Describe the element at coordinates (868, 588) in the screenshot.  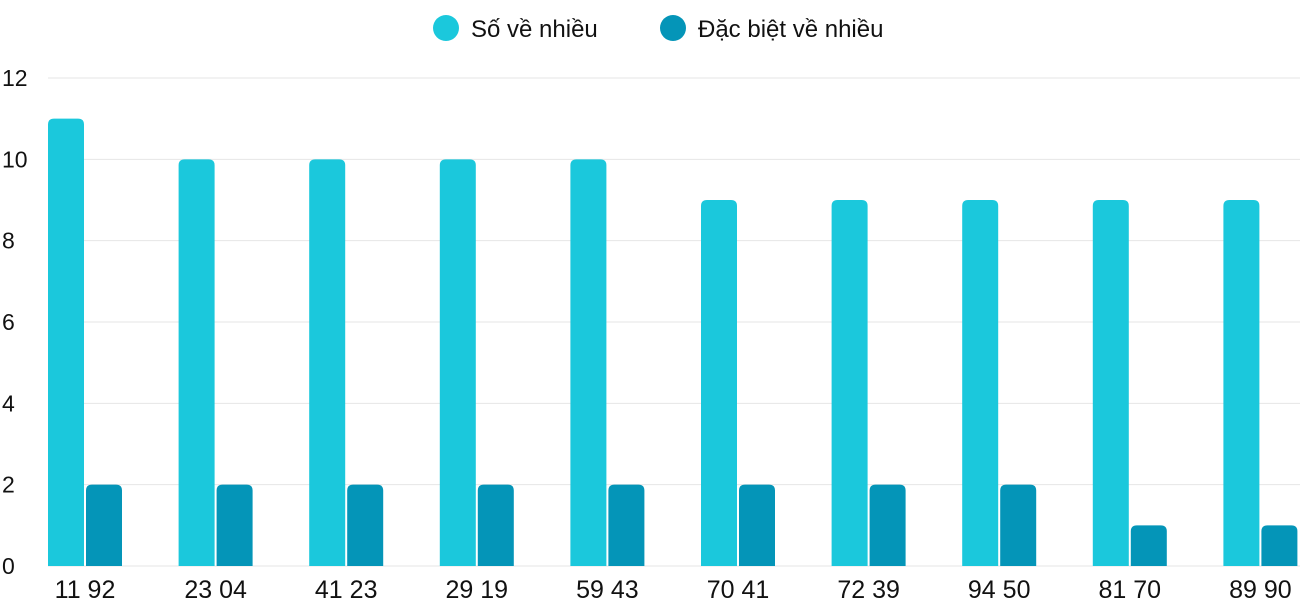
I see `x-tick-label: 72 39` at that location.